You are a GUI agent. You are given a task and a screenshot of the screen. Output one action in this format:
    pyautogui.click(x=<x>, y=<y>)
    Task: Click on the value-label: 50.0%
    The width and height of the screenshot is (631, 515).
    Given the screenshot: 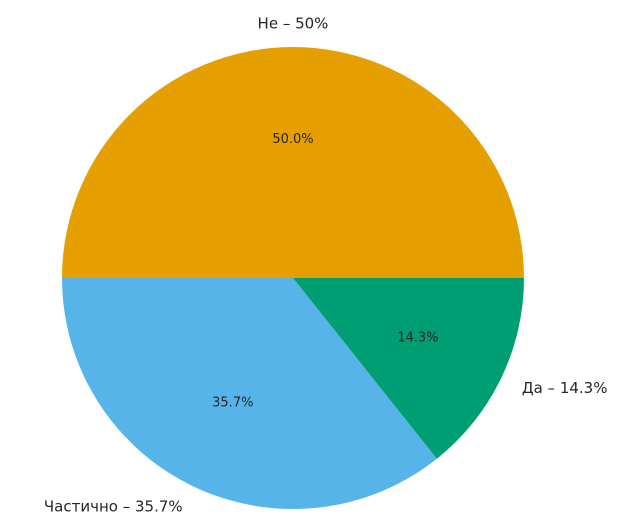 What is the action you would take?
    pyautogui.click(x=292, y=139)
    